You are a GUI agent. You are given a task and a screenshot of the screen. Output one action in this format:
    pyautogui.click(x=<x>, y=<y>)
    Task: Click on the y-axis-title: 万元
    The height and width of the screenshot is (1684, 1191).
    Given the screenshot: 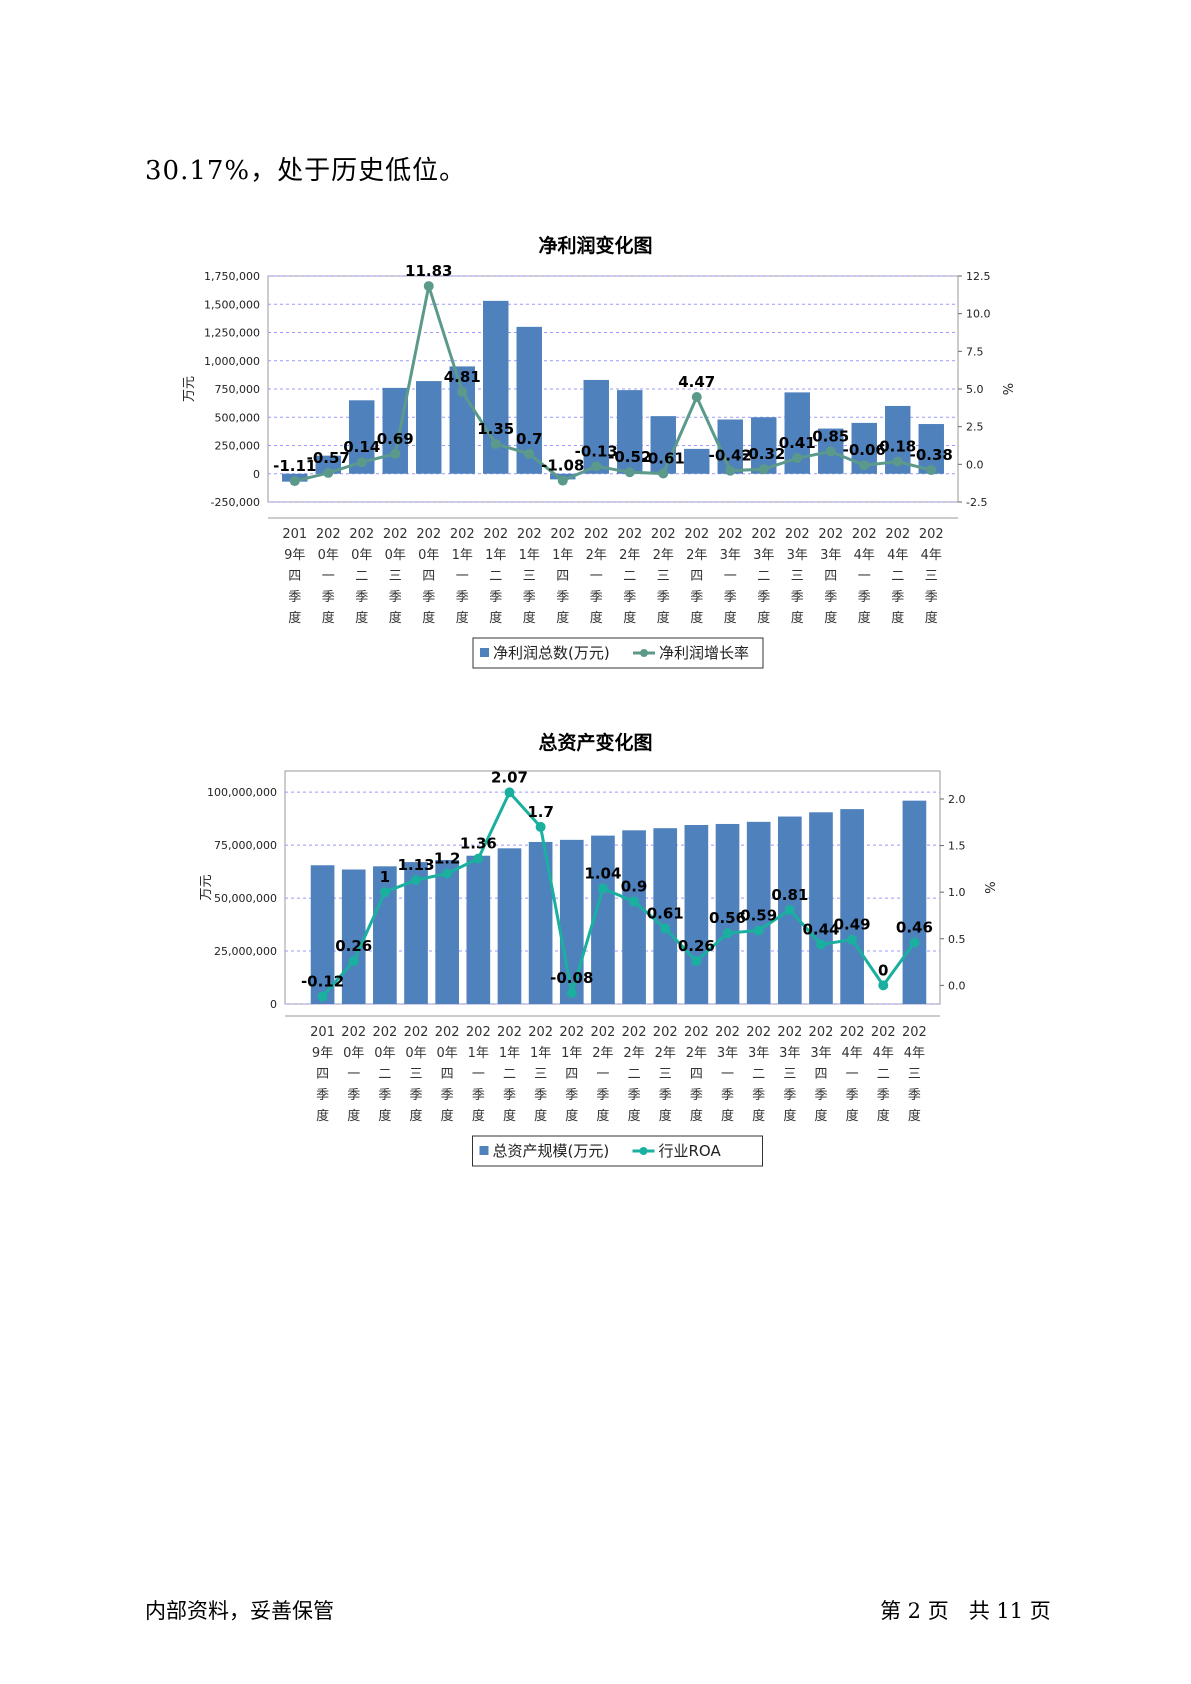 What is the action you would take?
    pyautogui.click(x=206, y=887)
    